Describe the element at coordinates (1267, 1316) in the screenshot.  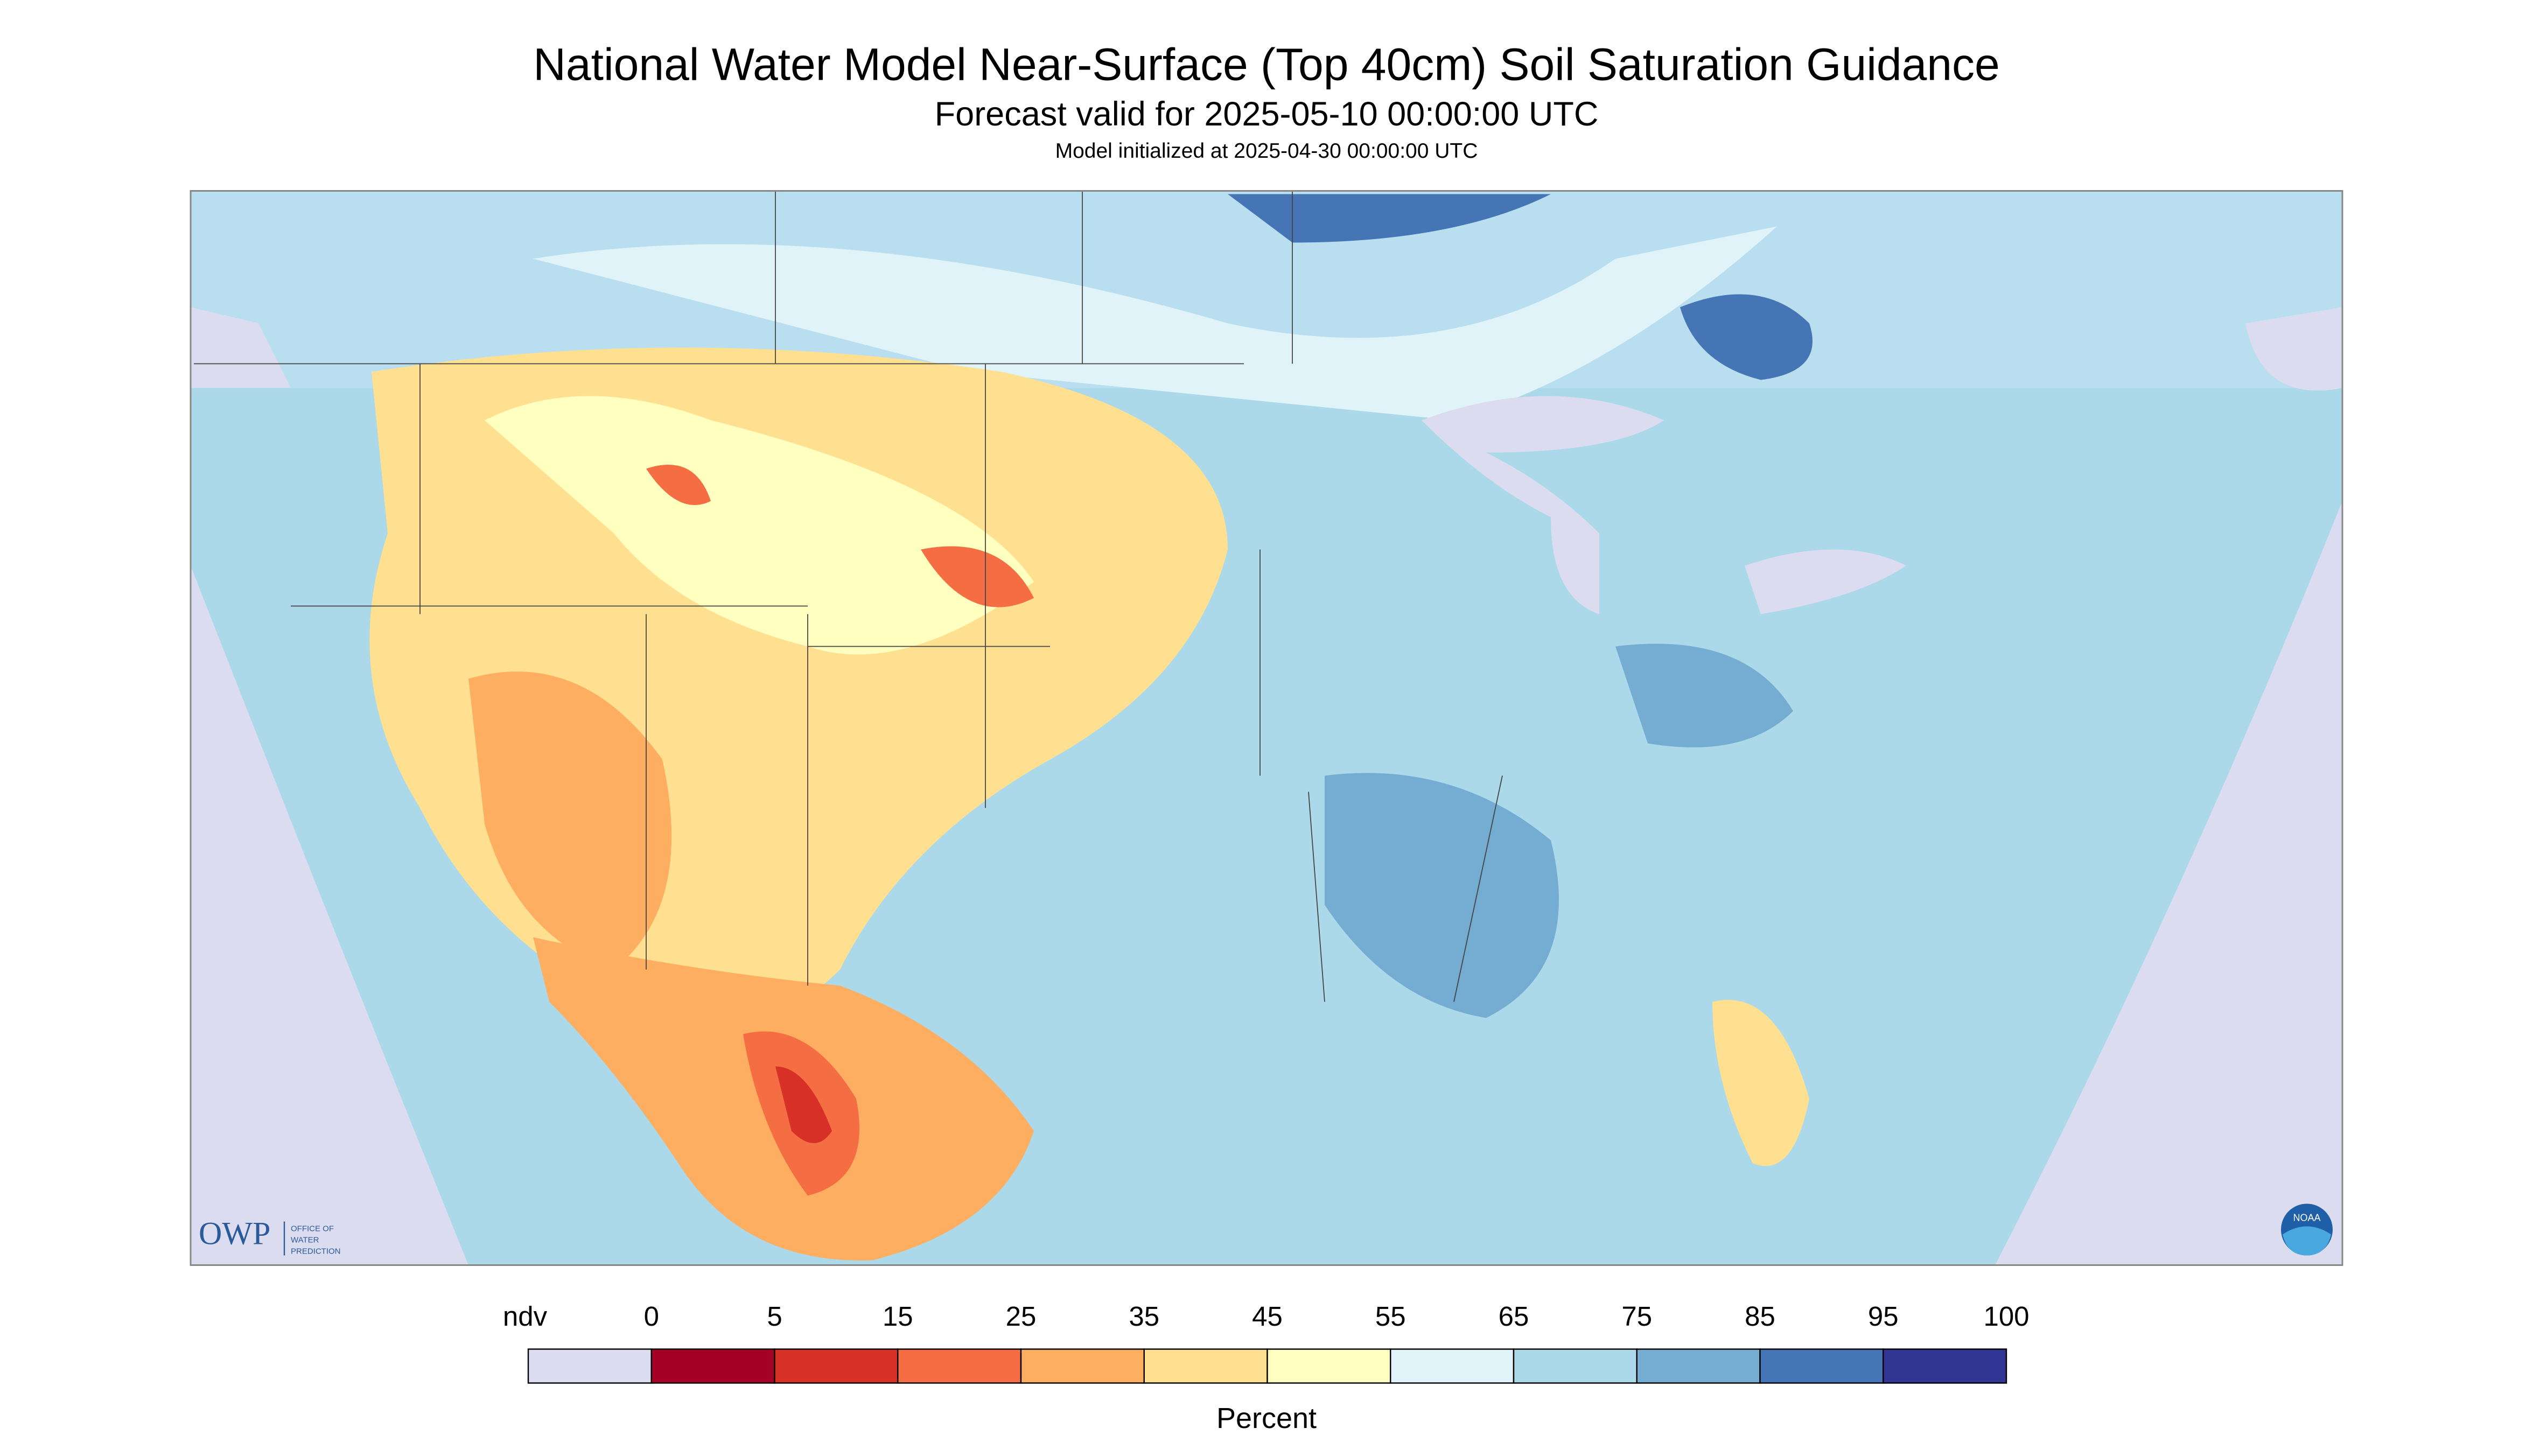
I see `legend-label: 45` at that location.